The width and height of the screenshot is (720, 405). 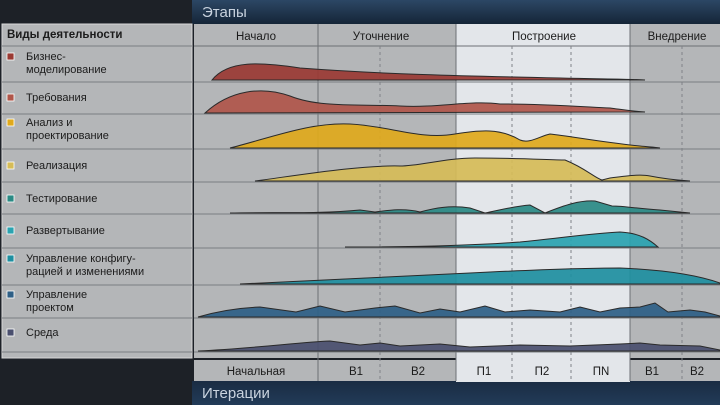 I want to click on discipline-label: рацией и изменениями, so click(x=85, y=272).